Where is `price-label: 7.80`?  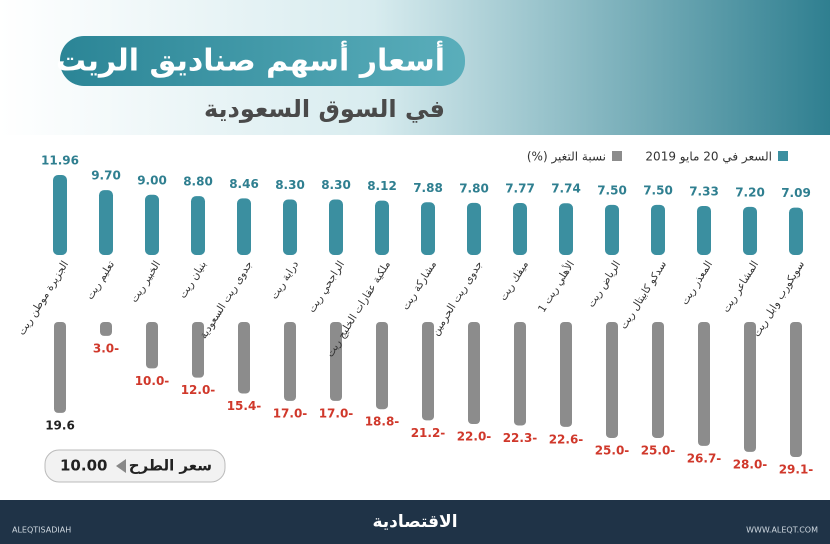
price-label: 7.80 is located at coordinates (474, 188).